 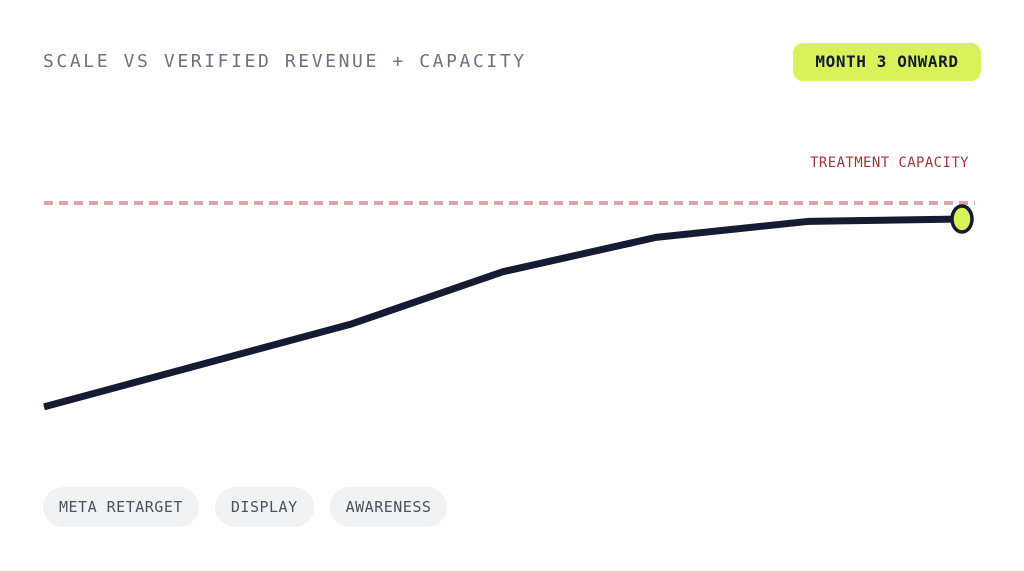 I want to click on end-marker, so click(x=962, y=219).